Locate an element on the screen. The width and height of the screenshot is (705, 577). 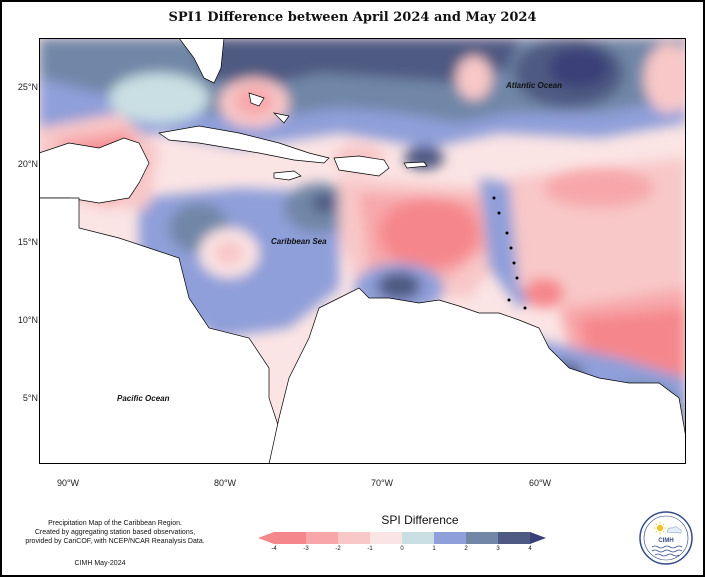
x-tick-80w: 80°W is located at coordinates (225, 483).